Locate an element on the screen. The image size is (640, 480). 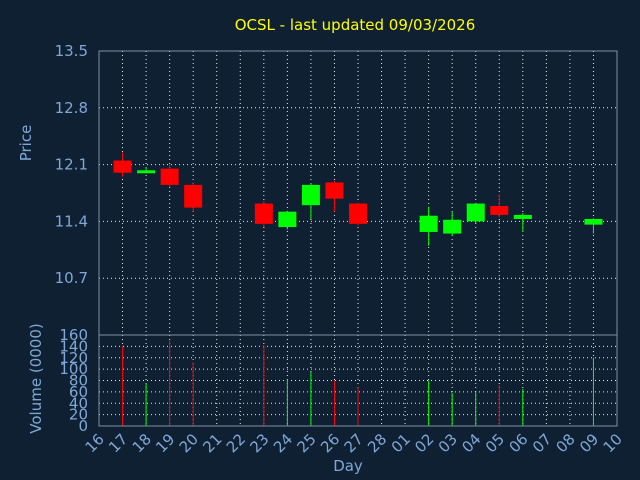
day-x-tick-label: 02 is located at coordinates (424, 443).